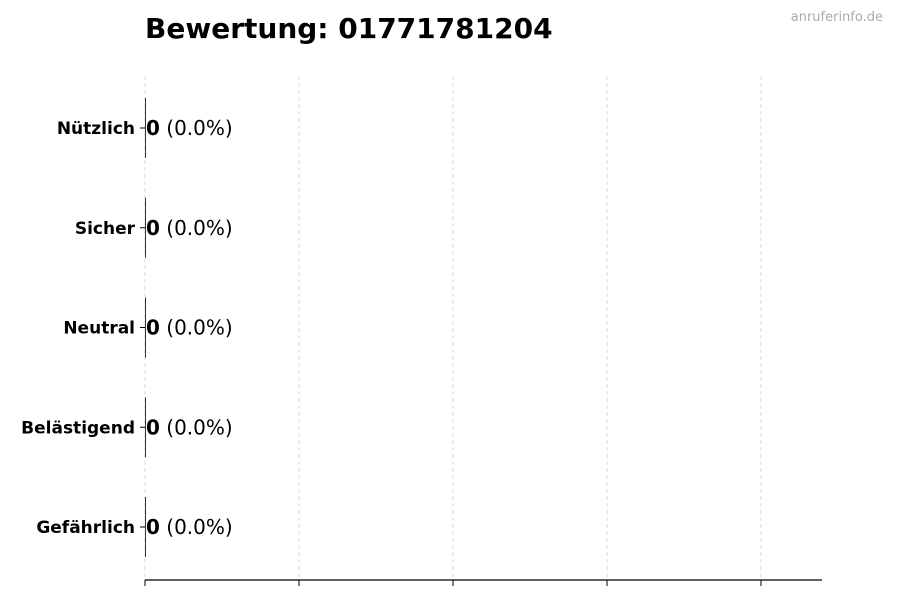  I want to click on y-tick-label: Nützlich, so click(96, 129).